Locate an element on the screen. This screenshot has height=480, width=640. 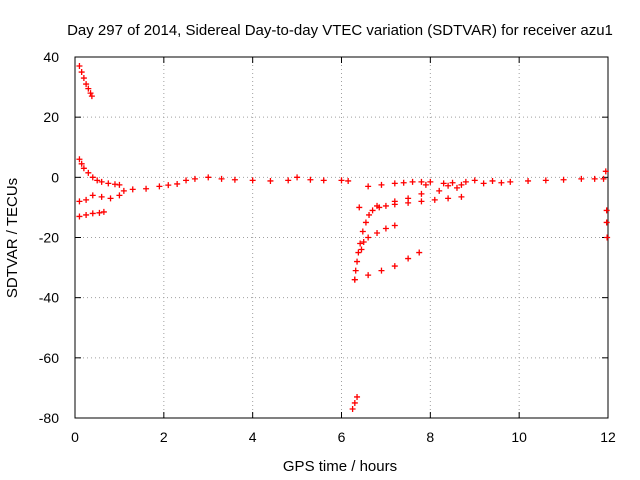
y-tick-label: -80 is located at coordinates (49, 418).